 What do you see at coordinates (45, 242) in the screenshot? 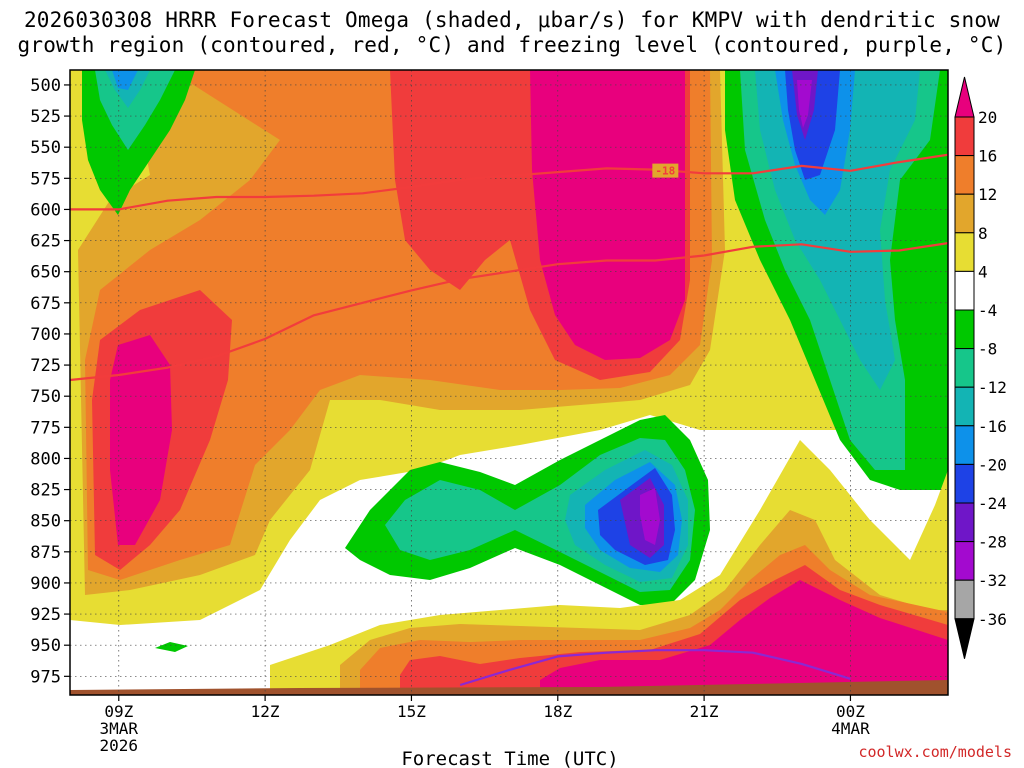
I see `y-tick-label-625: 625` at bounding box center [45, 242].